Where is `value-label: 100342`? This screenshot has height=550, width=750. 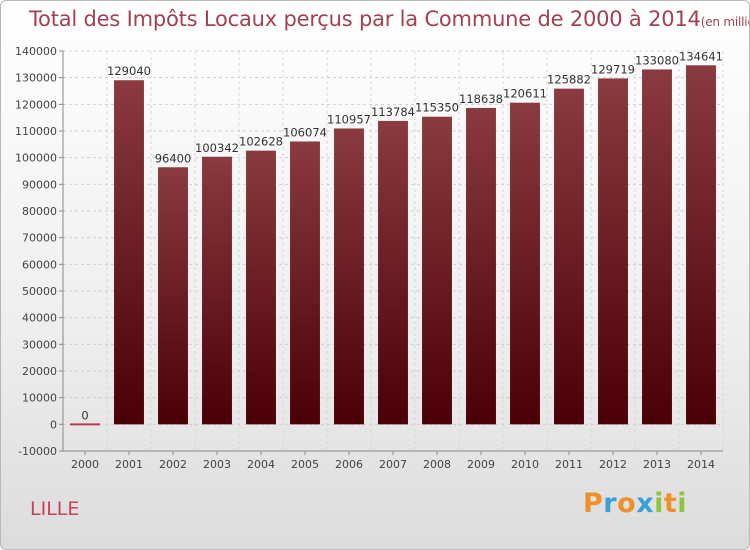 value-label: 100342 is located at coordinates (217, 148).